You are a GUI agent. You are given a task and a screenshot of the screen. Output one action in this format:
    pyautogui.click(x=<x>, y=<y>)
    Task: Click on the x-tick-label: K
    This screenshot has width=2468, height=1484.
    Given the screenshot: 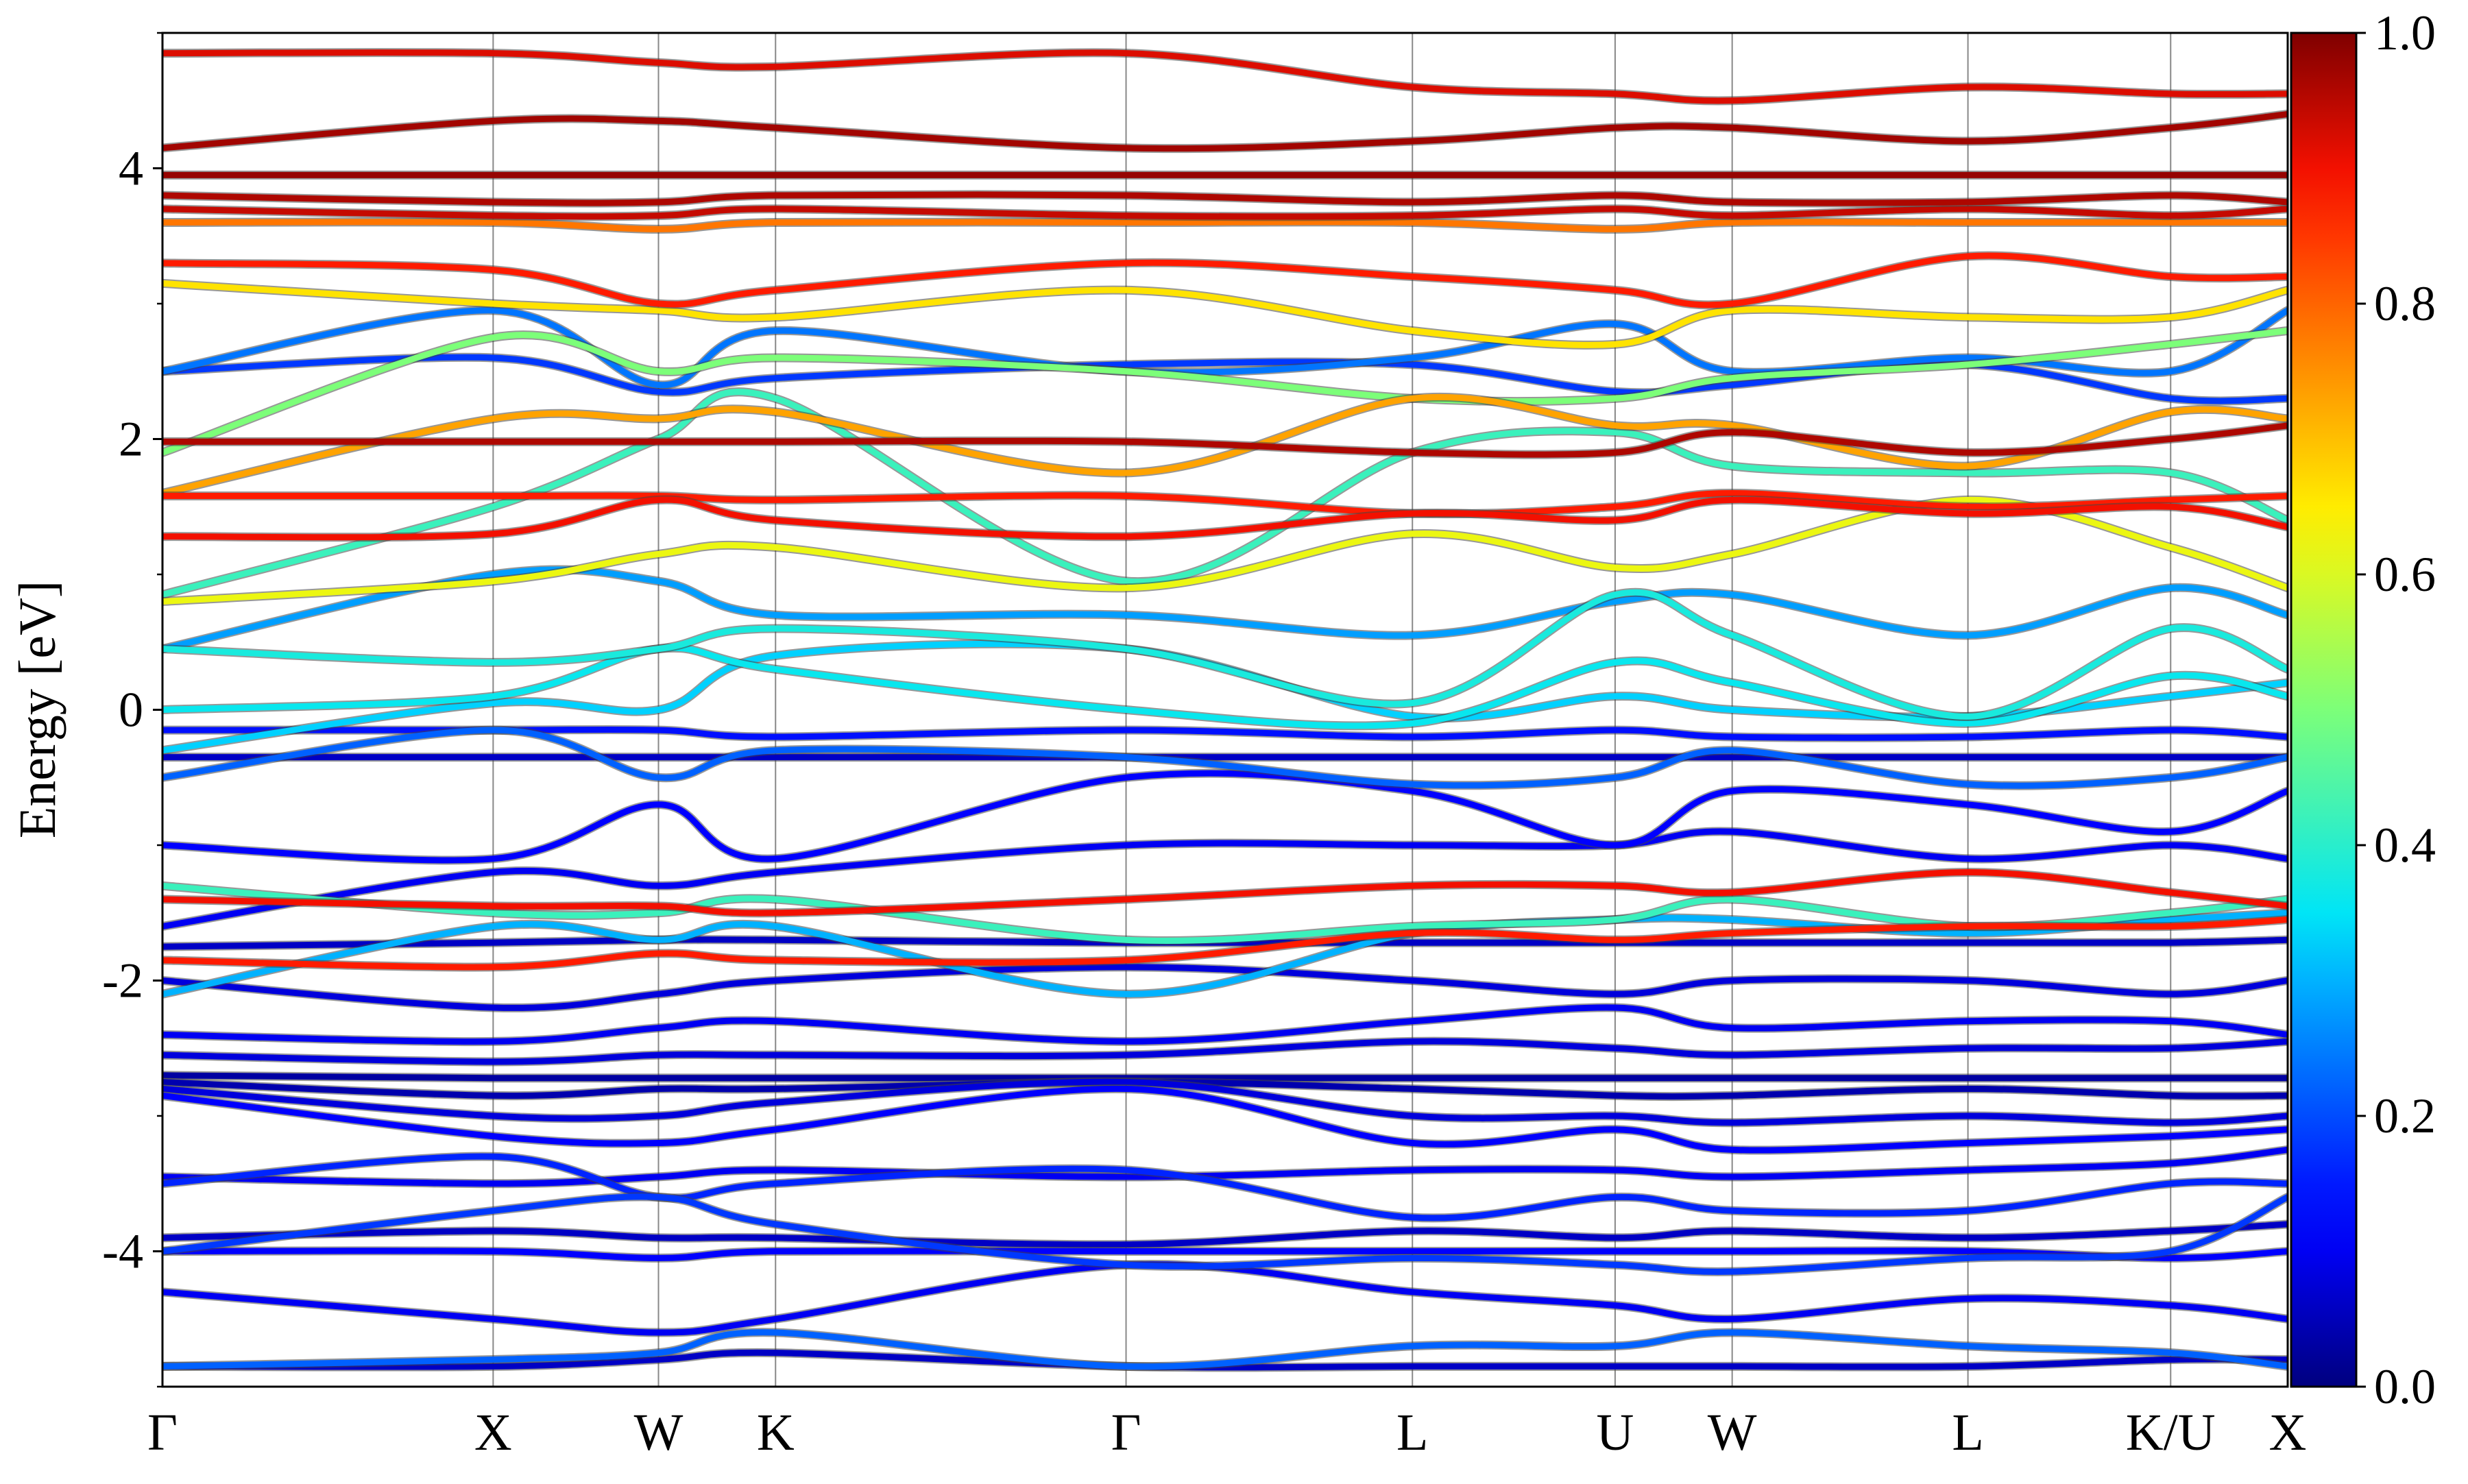 What is the action you would take?
    pyautogui.click(x=776, y=1432)
    